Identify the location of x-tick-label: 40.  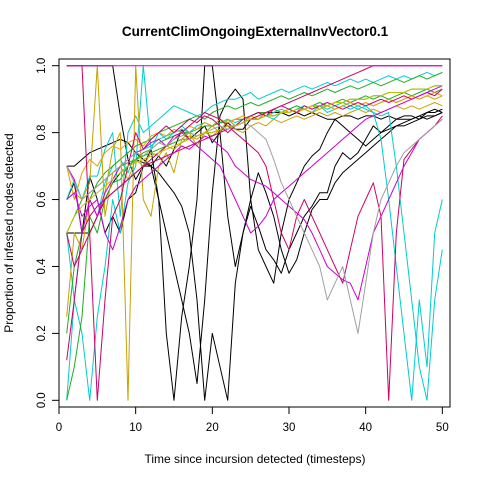
(365, 428).